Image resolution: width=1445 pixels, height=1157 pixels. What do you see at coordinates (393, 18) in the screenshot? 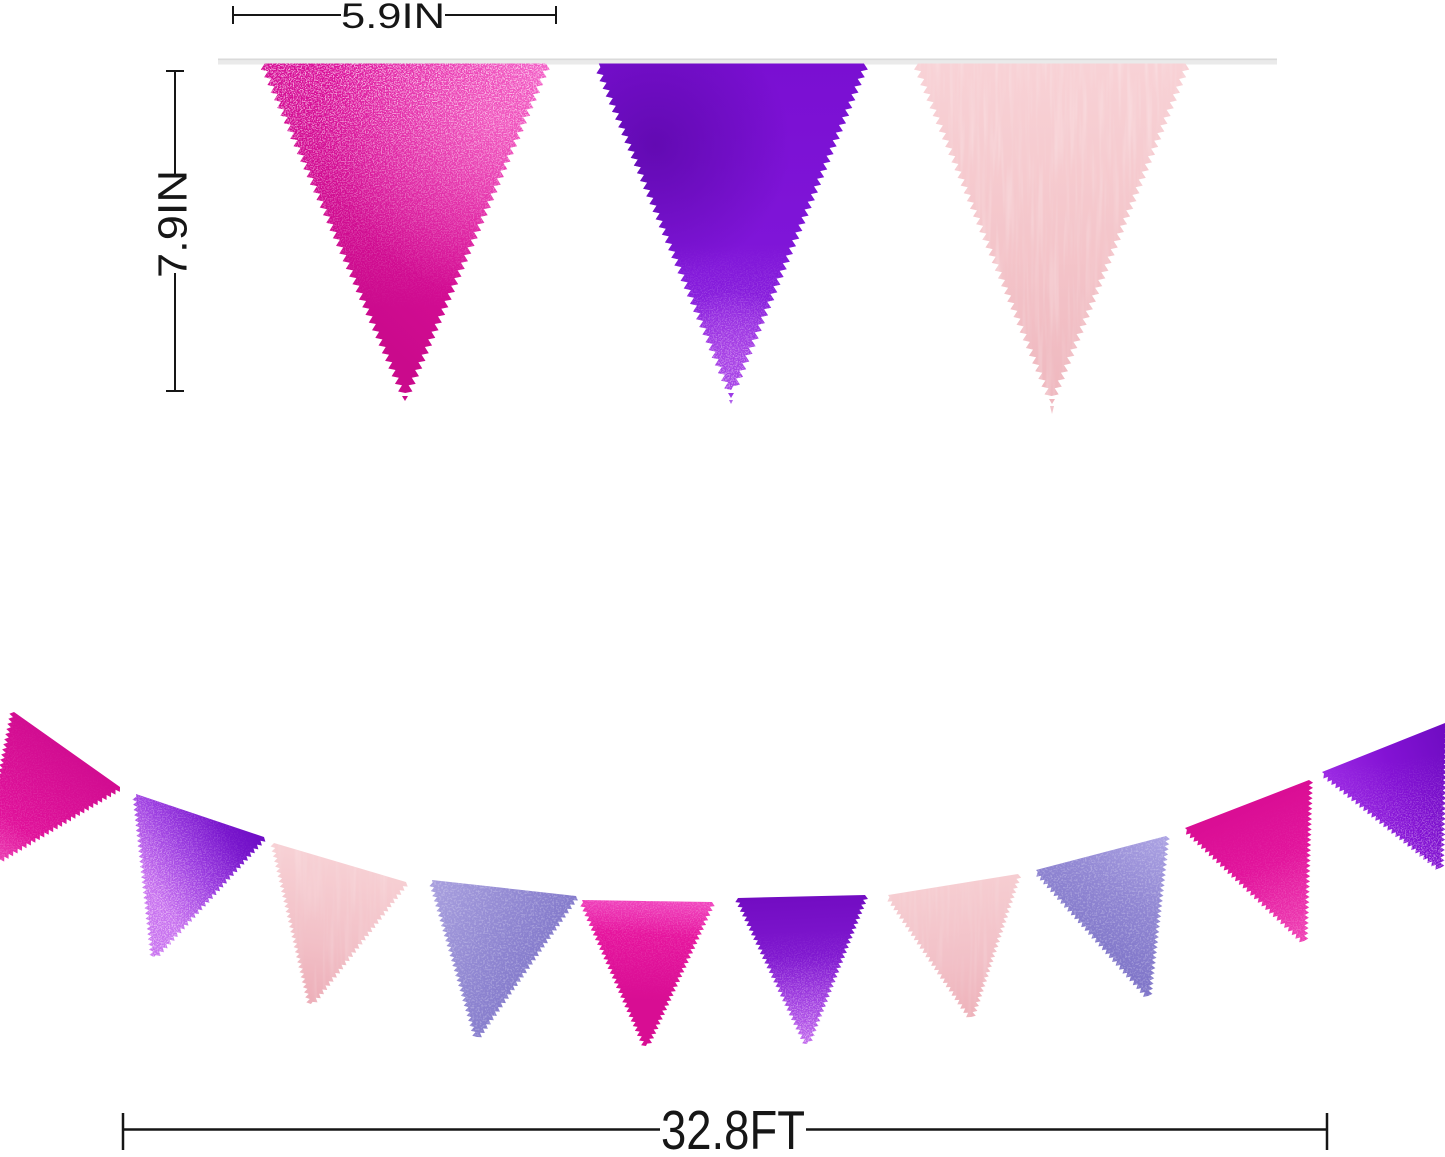
I see `svg-text: 5.9IN` at bounding box center [393, 18].